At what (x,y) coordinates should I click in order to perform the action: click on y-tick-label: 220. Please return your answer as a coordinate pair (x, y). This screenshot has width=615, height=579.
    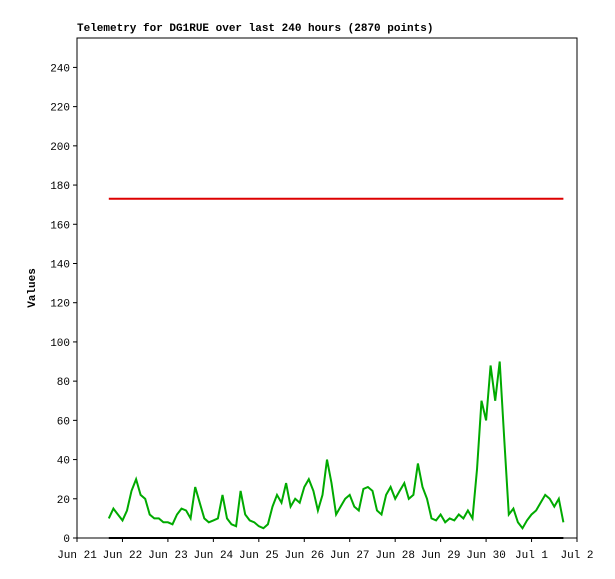
    Looking at the image, I should click on (60, 109).